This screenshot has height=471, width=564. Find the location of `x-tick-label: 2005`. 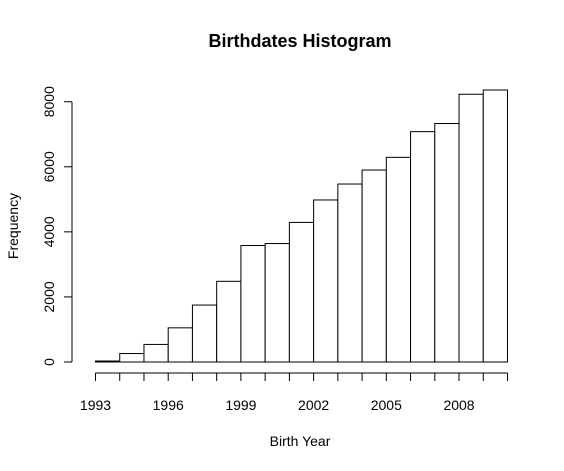

x-tick-label: 2005 is located at coordinates (386, 405).